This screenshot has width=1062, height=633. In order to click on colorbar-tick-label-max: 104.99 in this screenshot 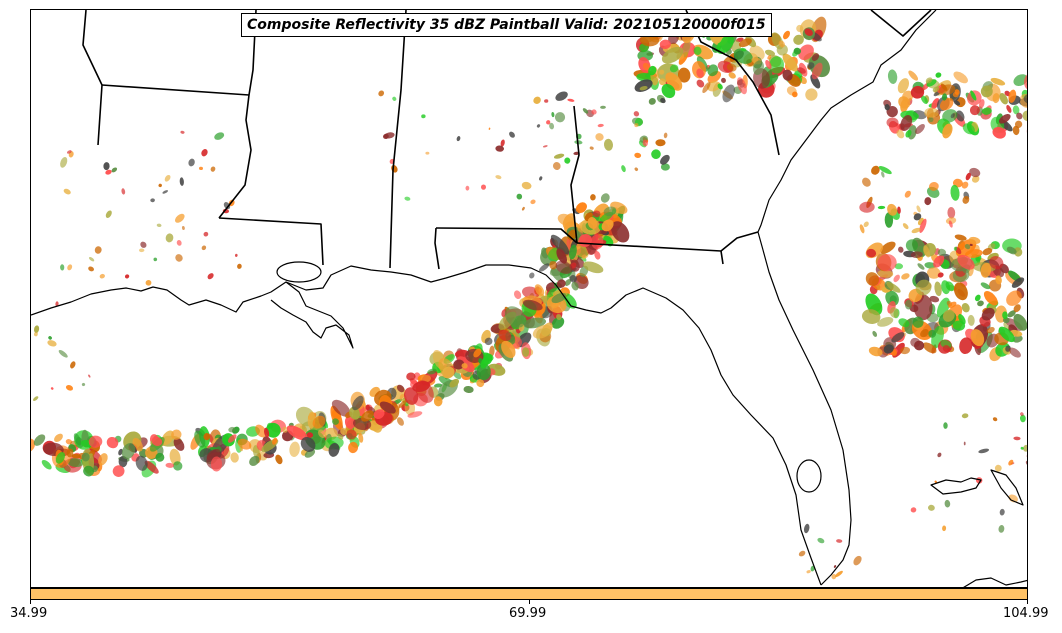, I will do `click(1026, 613)`.